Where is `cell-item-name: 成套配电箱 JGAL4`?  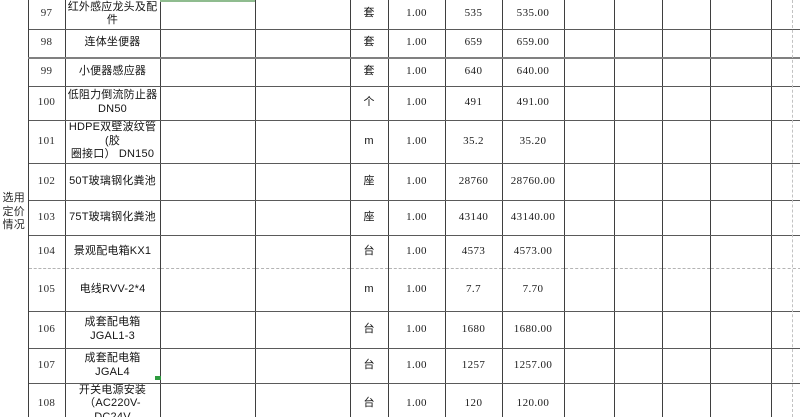
cell-item-name: 成套配电箱 JGAL4 is located at coordinates (113, 366).